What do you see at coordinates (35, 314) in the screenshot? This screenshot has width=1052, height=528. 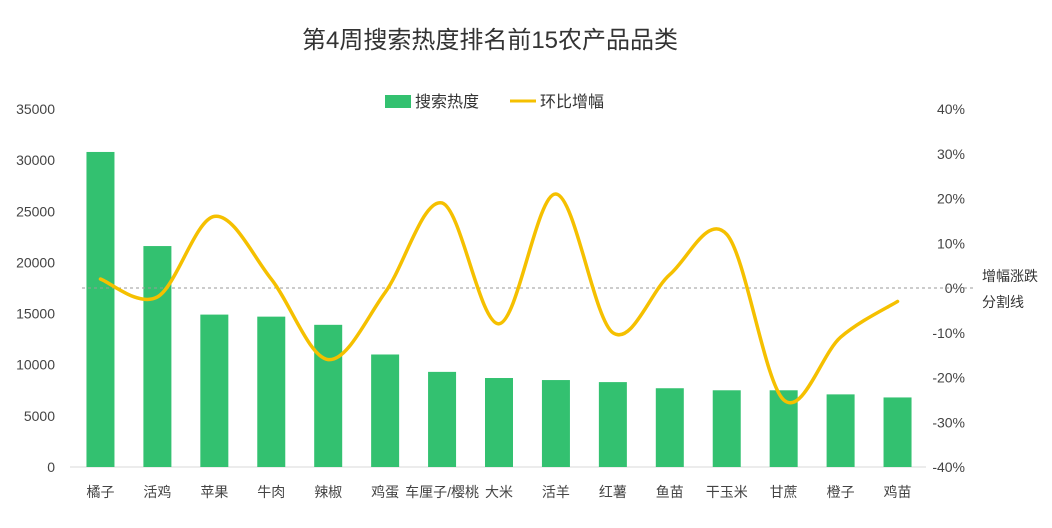 I see `left-tick-label: 15000` at bounding box center [35, 314].